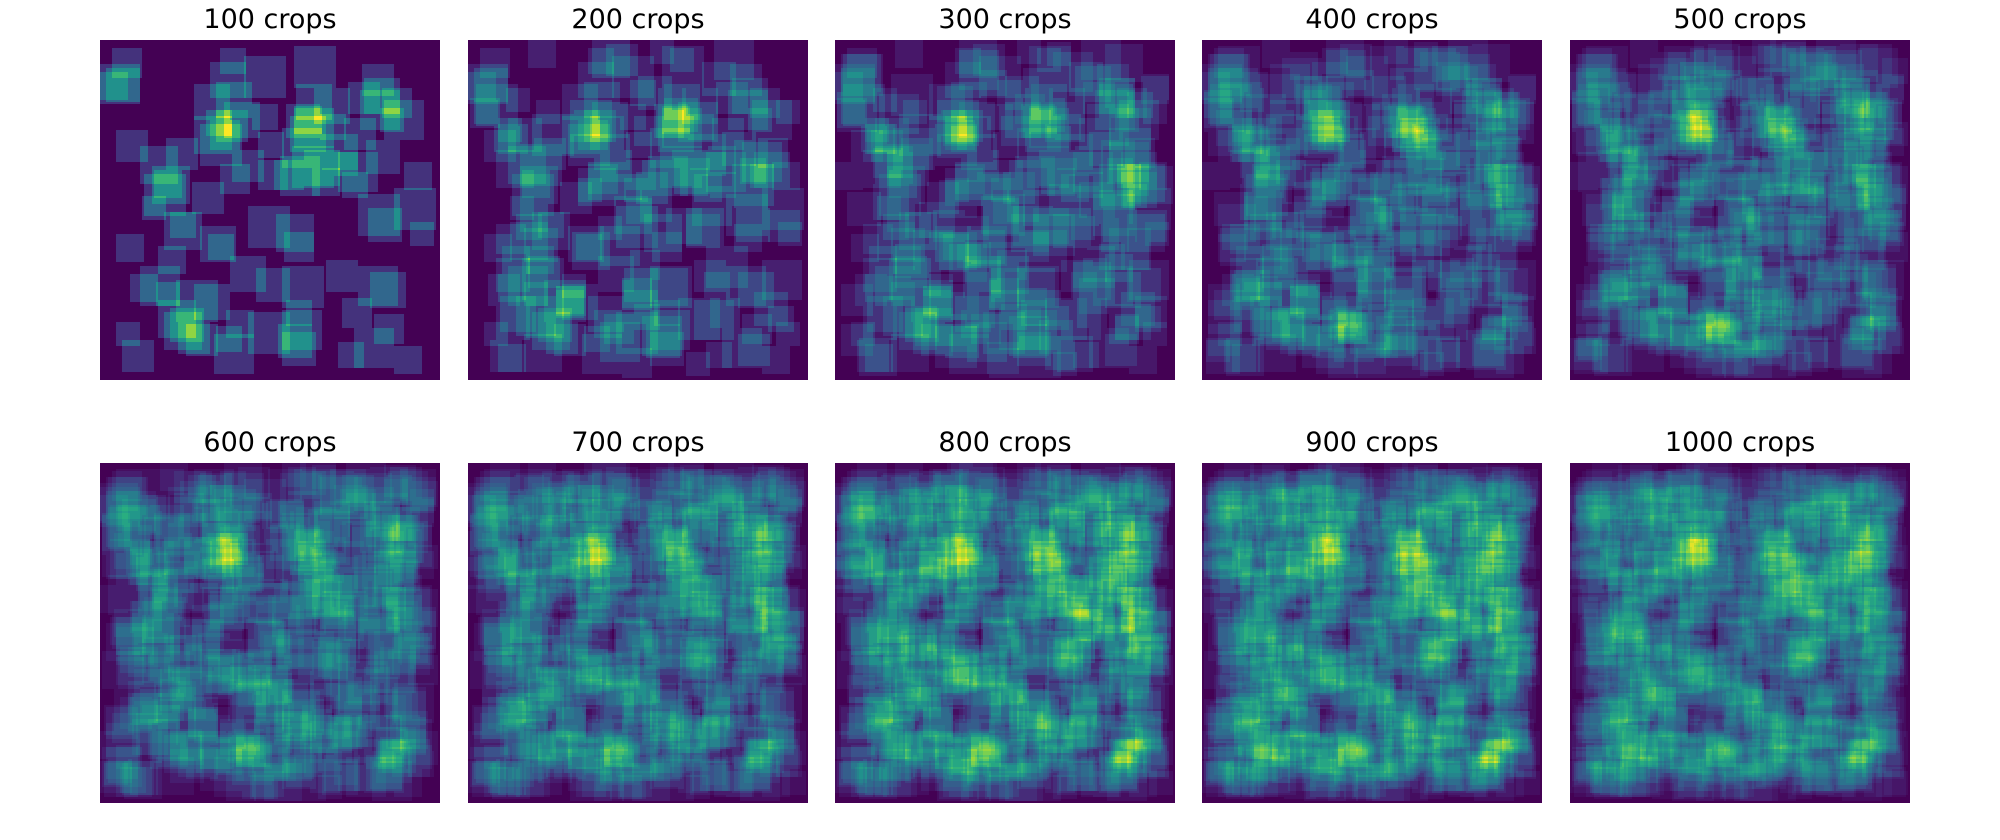  I want to click on panel-title: 1000 crops, so click(1740, 442).